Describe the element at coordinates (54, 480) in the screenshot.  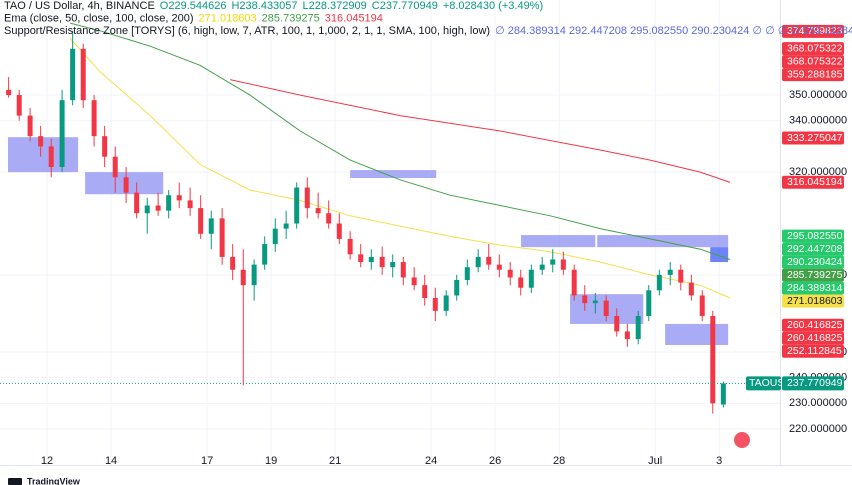
I see `brand: TradingView` at that location.